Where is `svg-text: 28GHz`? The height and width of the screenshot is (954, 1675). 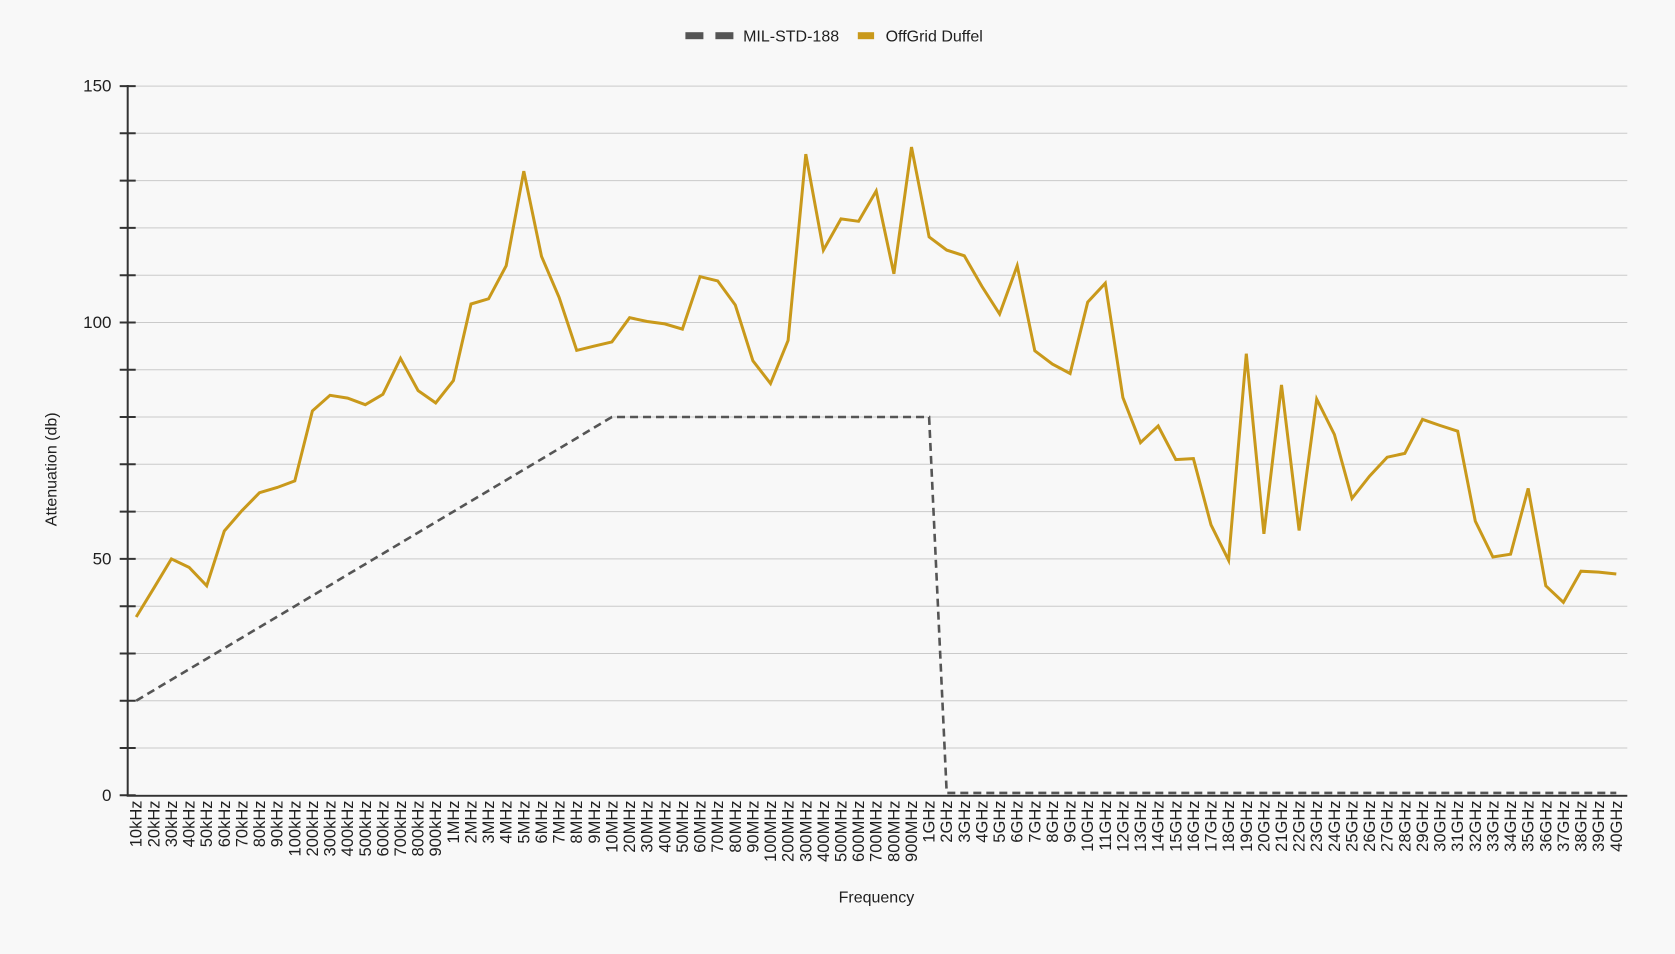 svg-text: 28GHz is located at coordinates (1405, 826).